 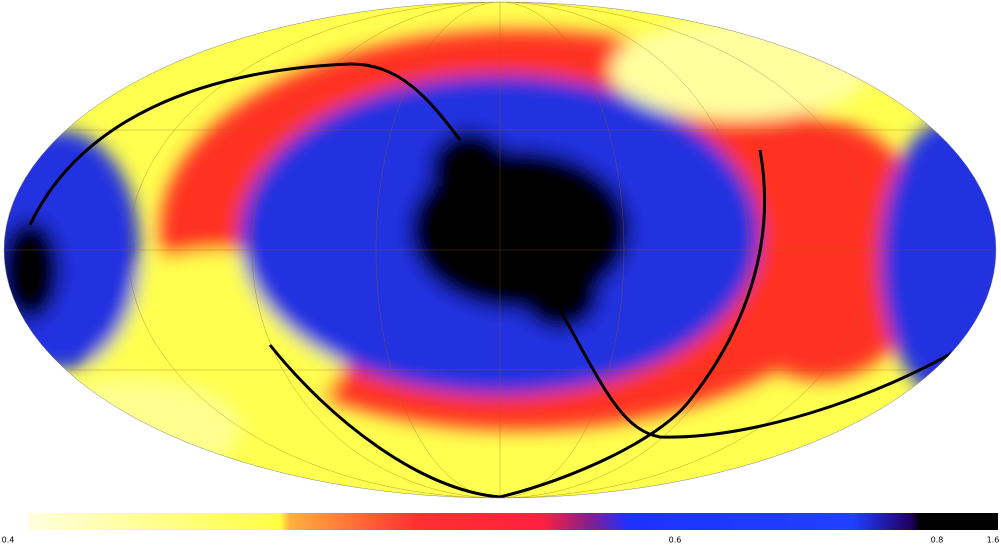 I want to click on colorbar, so click(x=513, y=521).